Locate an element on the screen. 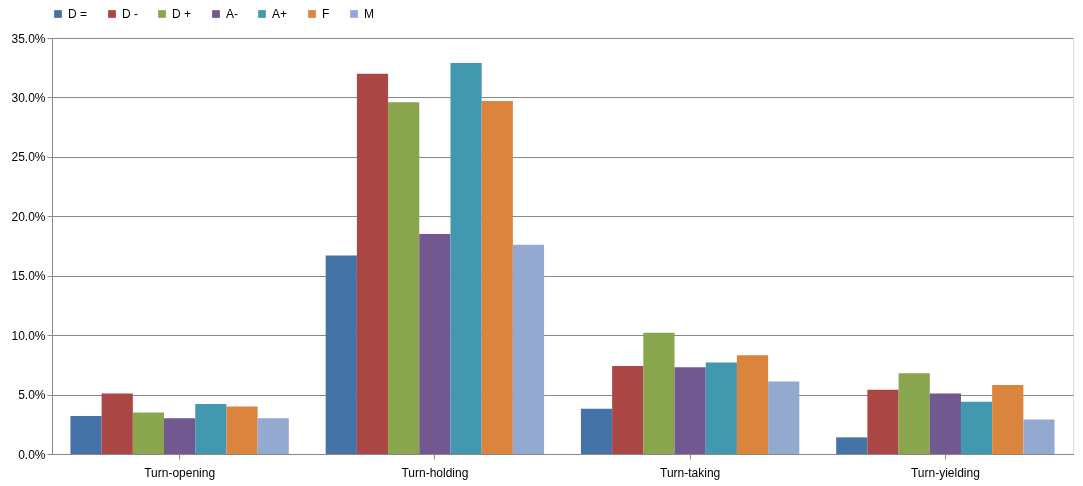 The height and width of the screenshot is (486, 1083). y-tick-label: 30.0% is located at coordinates (28, 97).